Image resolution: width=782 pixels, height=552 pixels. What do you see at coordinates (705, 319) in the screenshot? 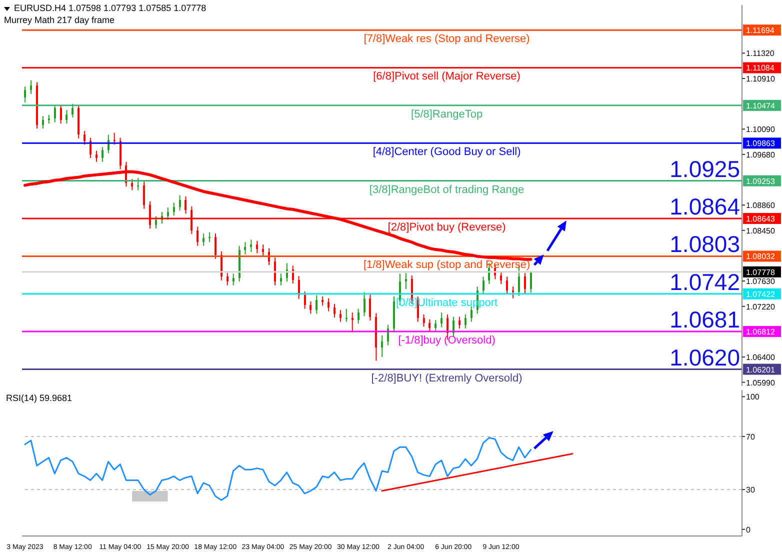
I see `annotation: 1.0681` at bounding box center [705, 319].